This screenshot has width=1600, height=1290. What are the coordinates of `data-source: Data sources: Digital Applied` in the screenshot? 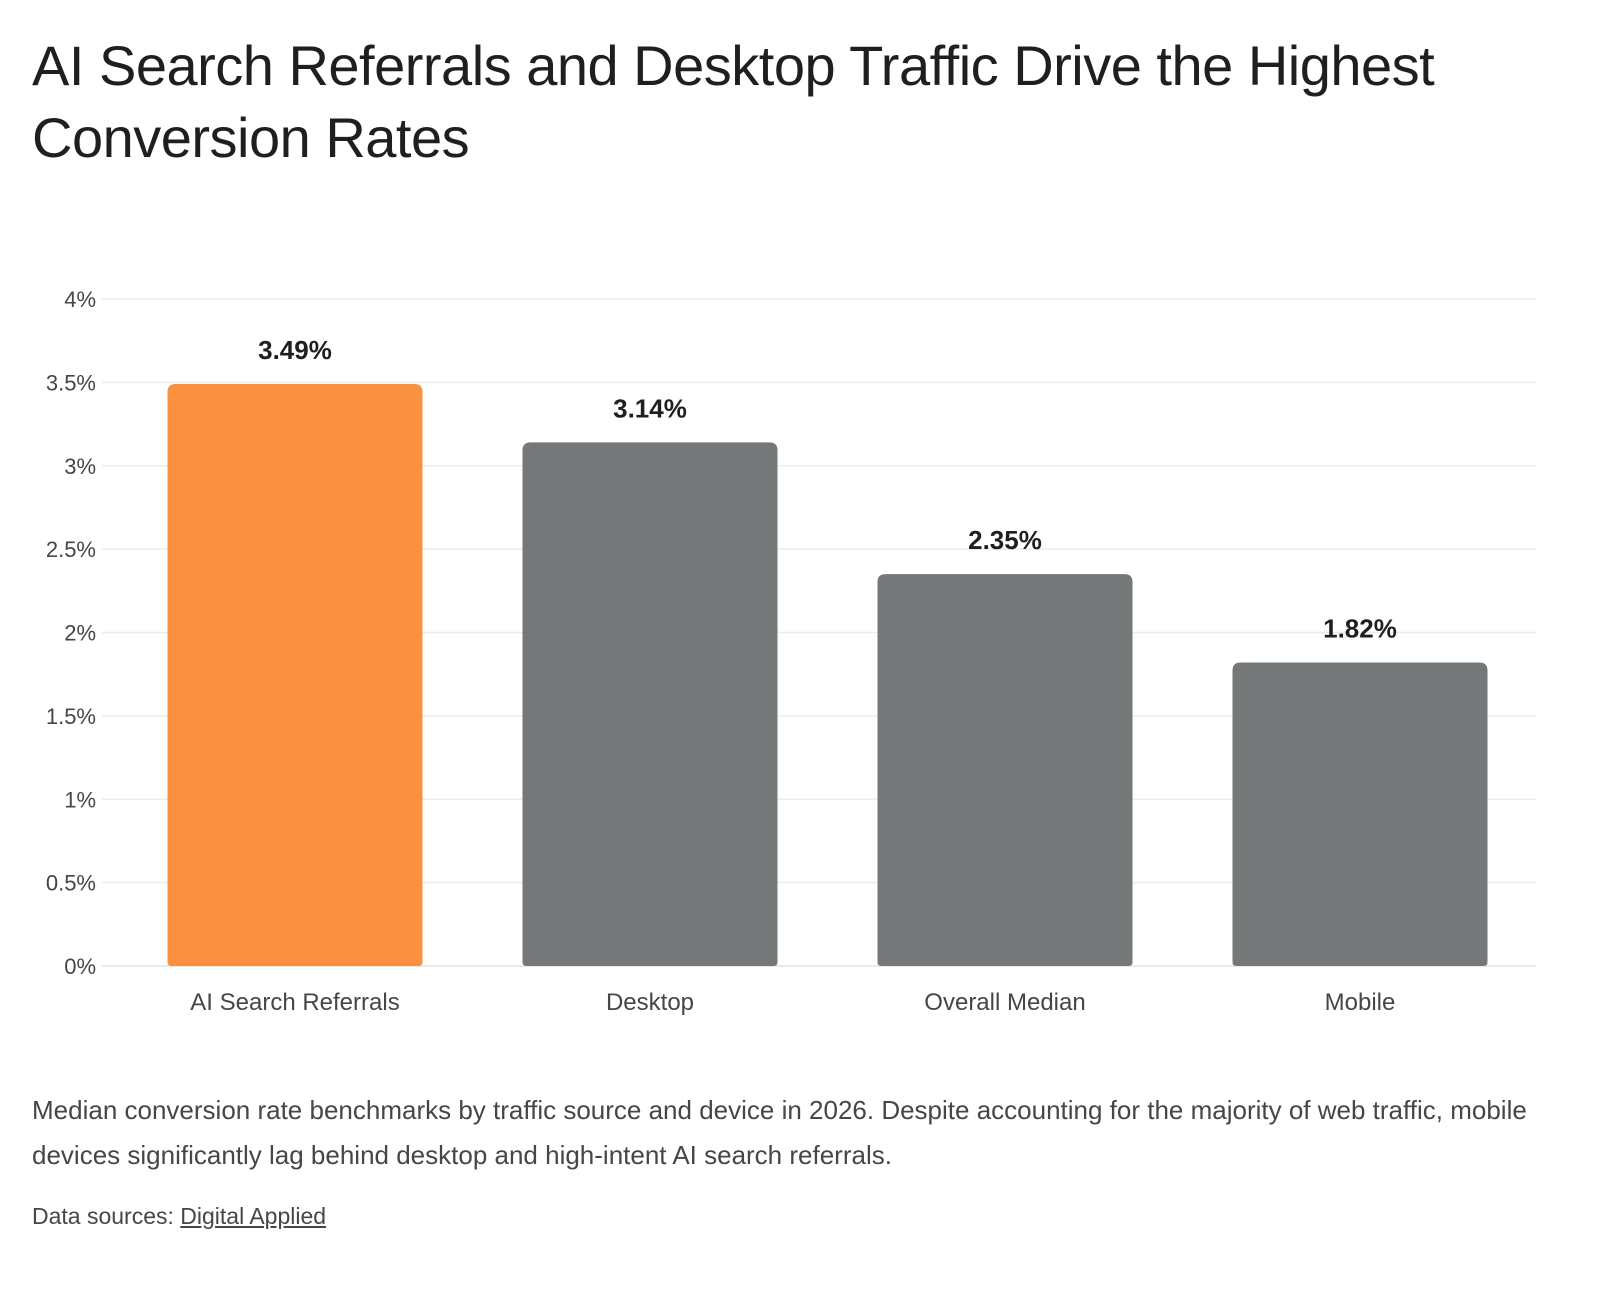 It's located at (179, 1216).